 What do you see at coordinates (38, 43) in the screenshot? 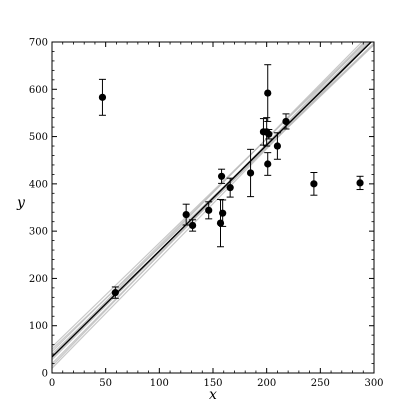
I see `y-tick-label: 700` at bounding box center [38, 43].